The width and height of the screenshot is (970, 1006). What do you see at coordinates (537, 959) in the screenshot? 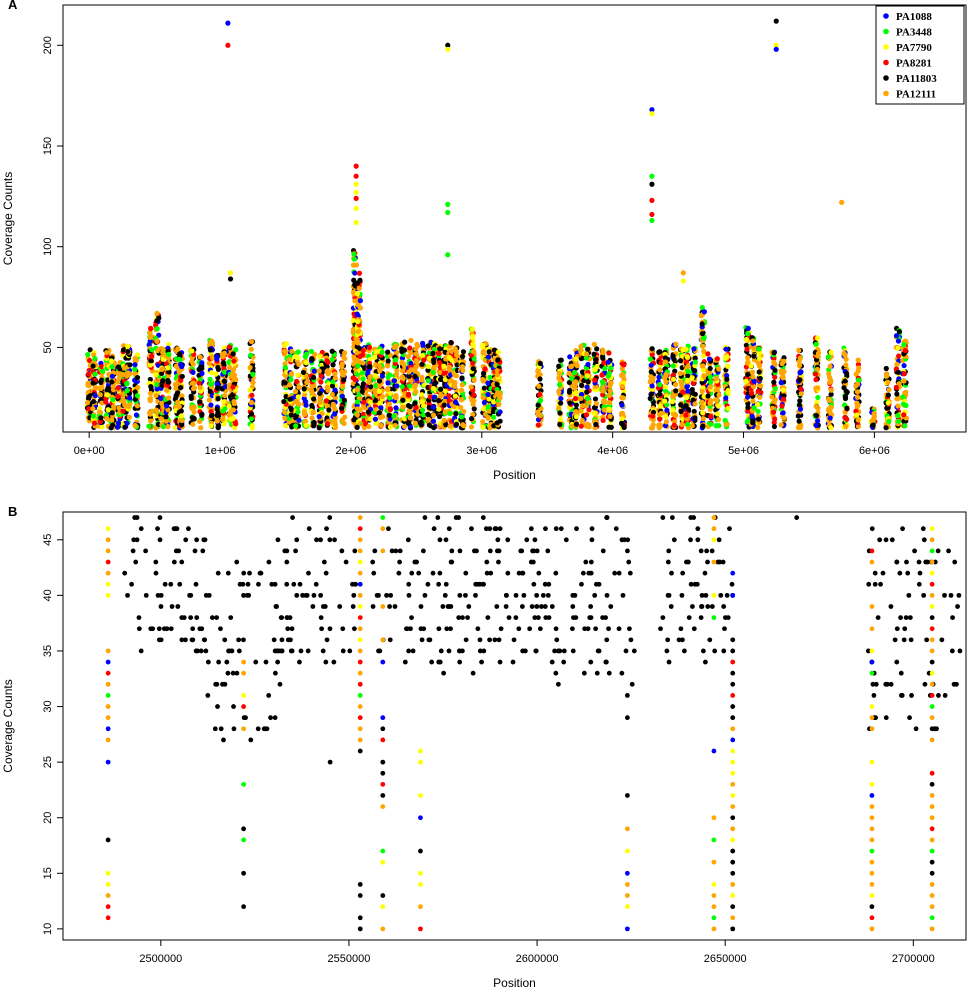
I see `x-tick-label: 2600000` at bounding box center [537, 959].